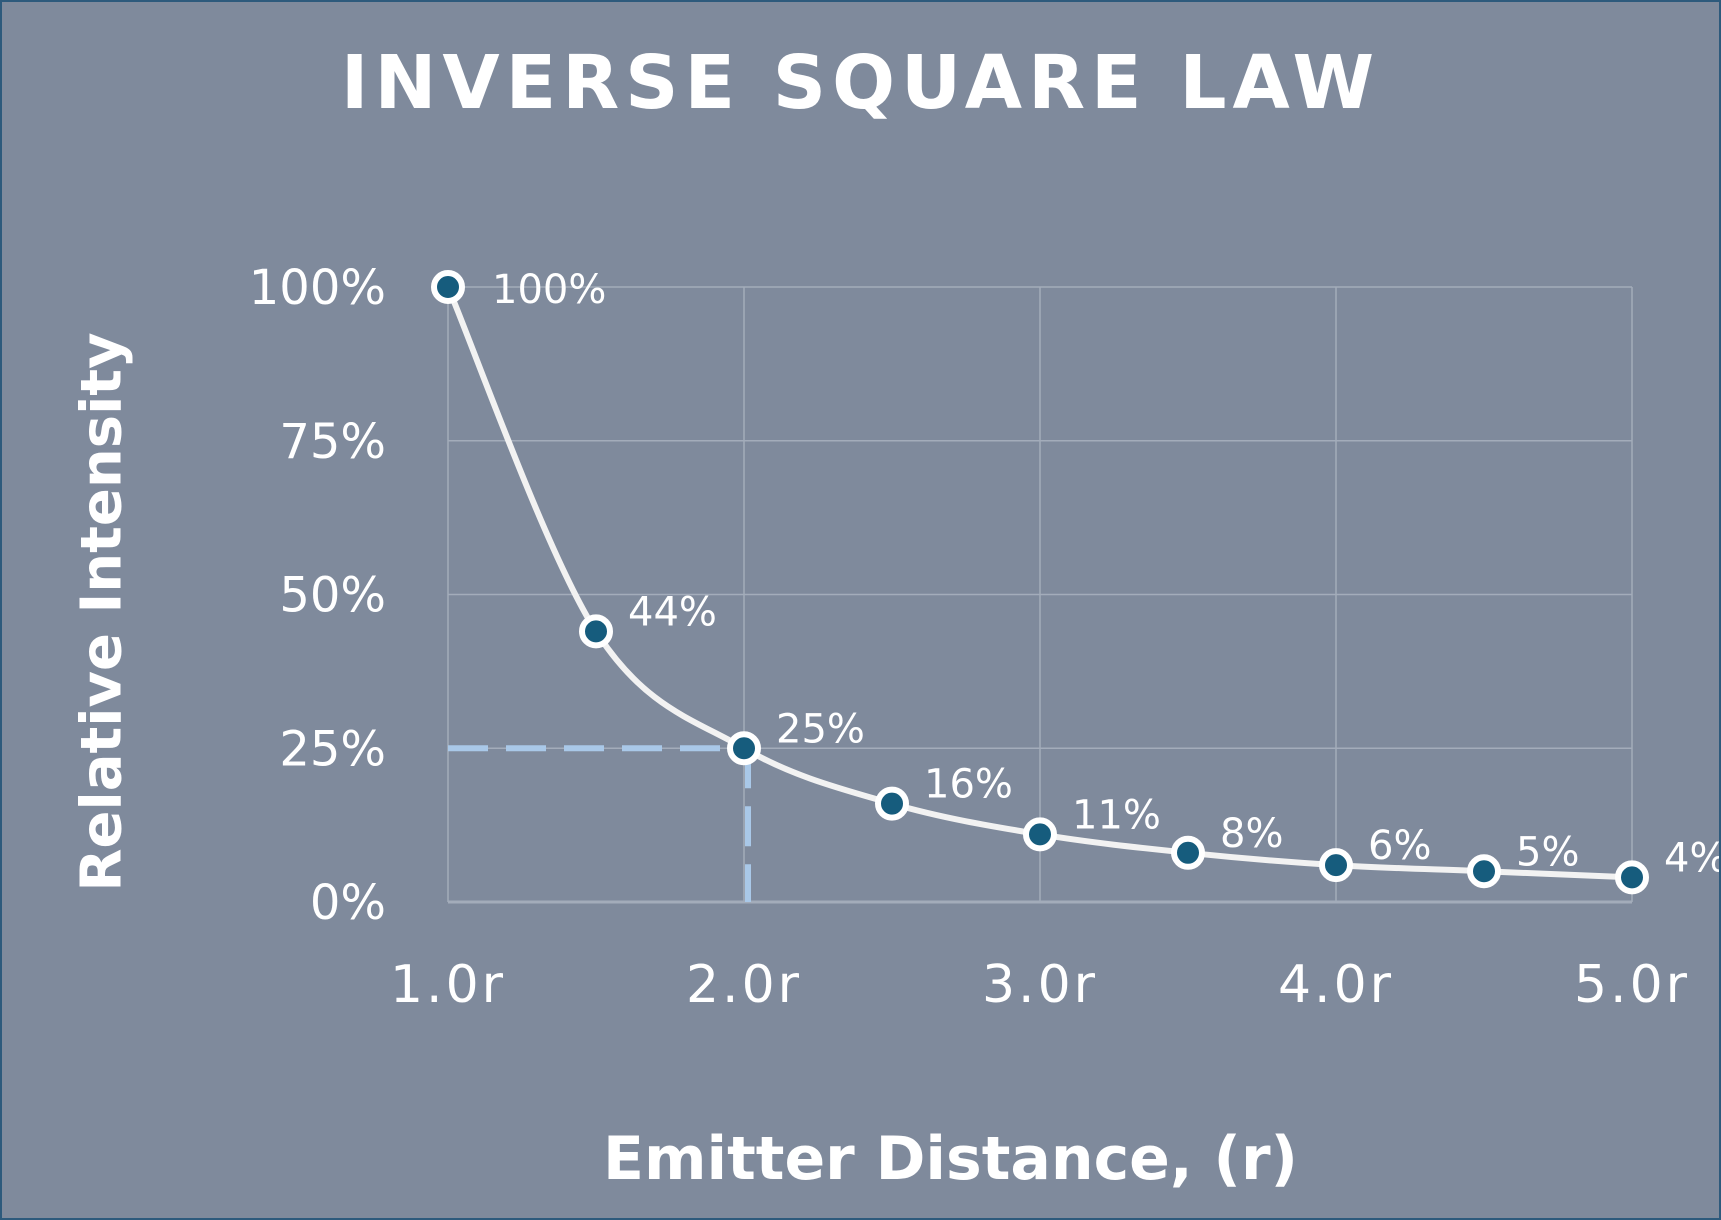  Describe the element at coordinates (448, 985) in the screenshot. I see `x-tick-label: 1.0r` at that location.